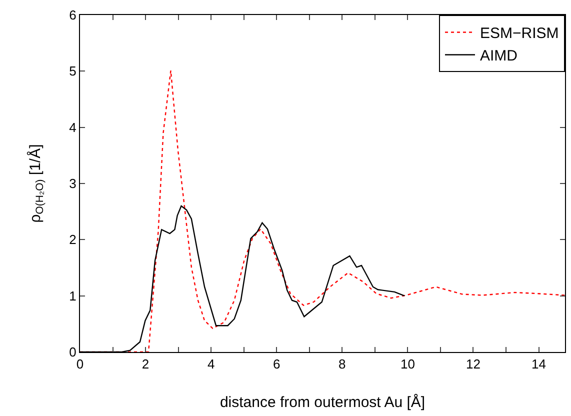 The height and width of the screenshot is (416, 571). Describe the element at coordinates (72, 71) in the screenshot. I see `y-tick-label: 5` at that location.